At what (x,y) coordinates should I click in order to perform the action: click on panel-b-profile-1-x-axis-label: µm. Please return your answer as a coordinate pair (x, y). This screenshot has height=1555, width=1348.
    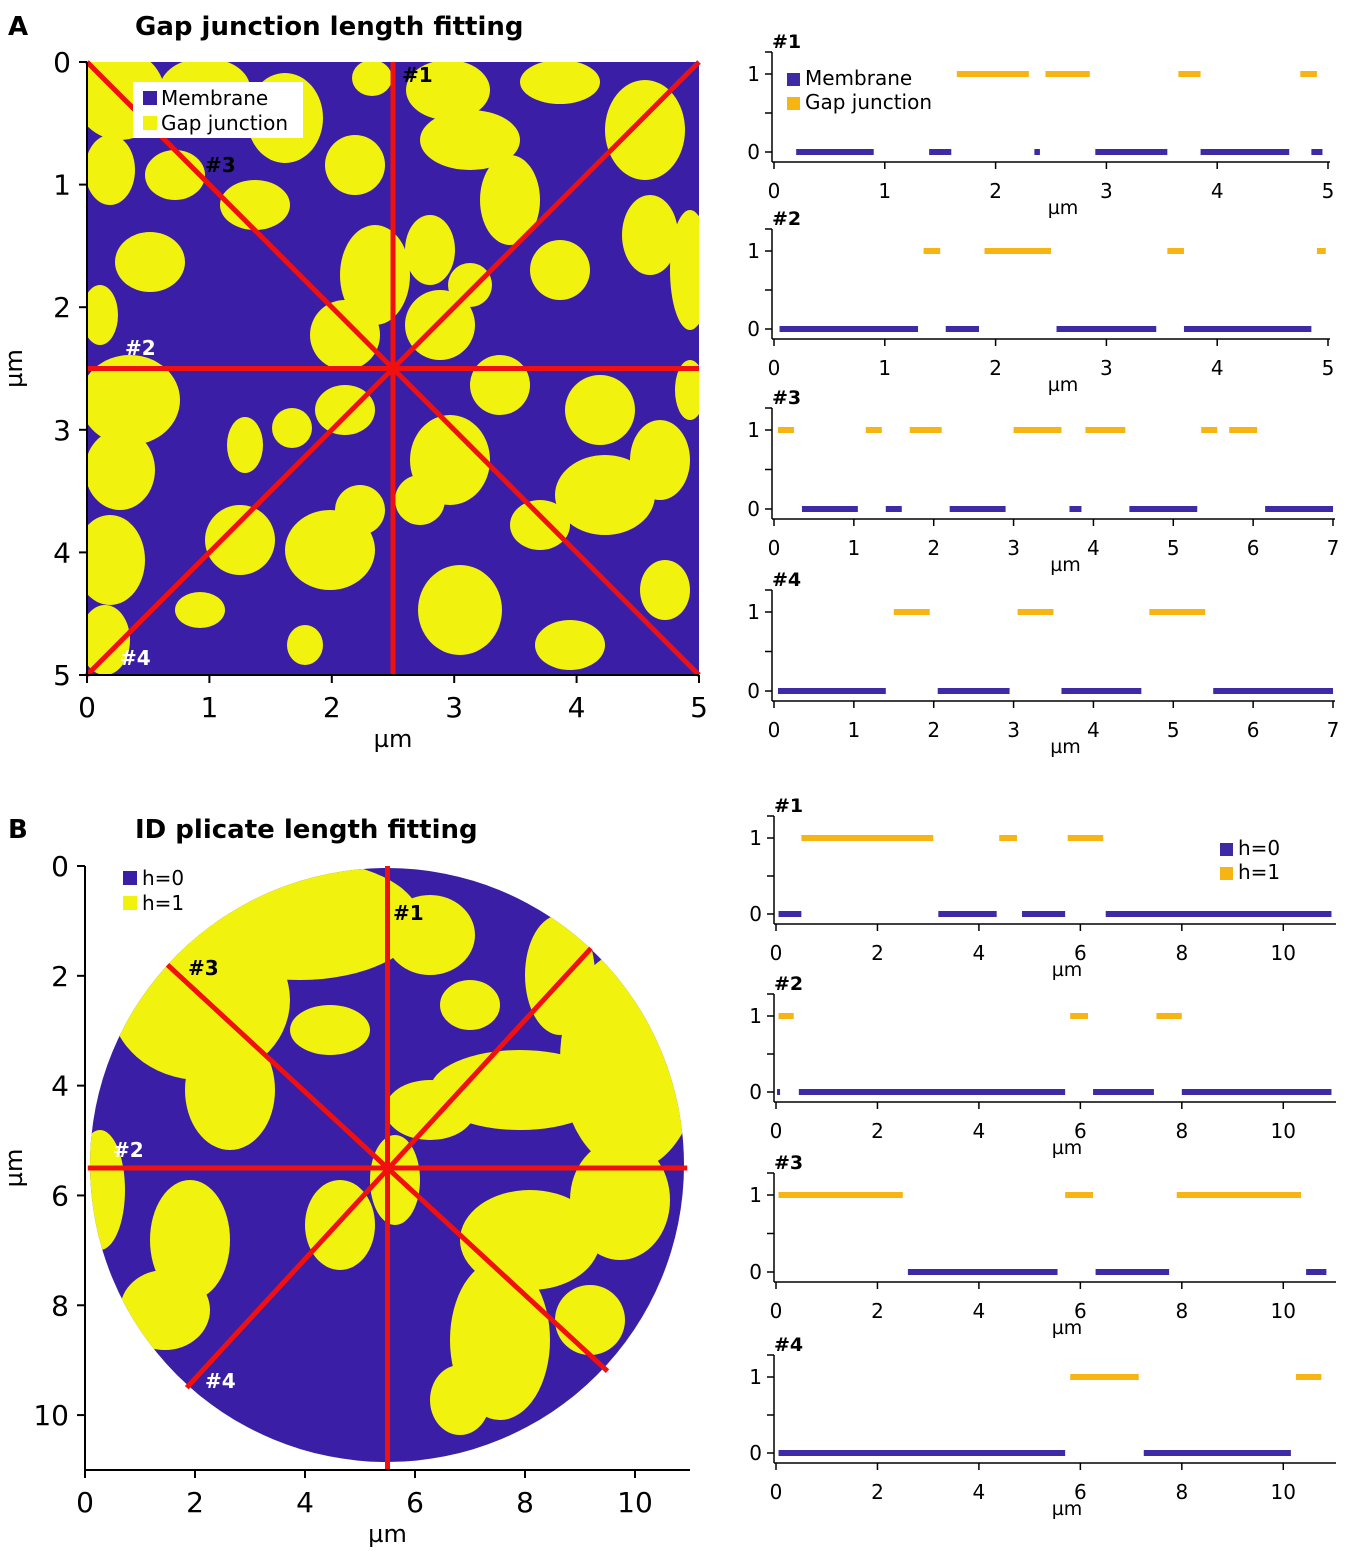
    Looking at the image, I should click on (1067, 970).